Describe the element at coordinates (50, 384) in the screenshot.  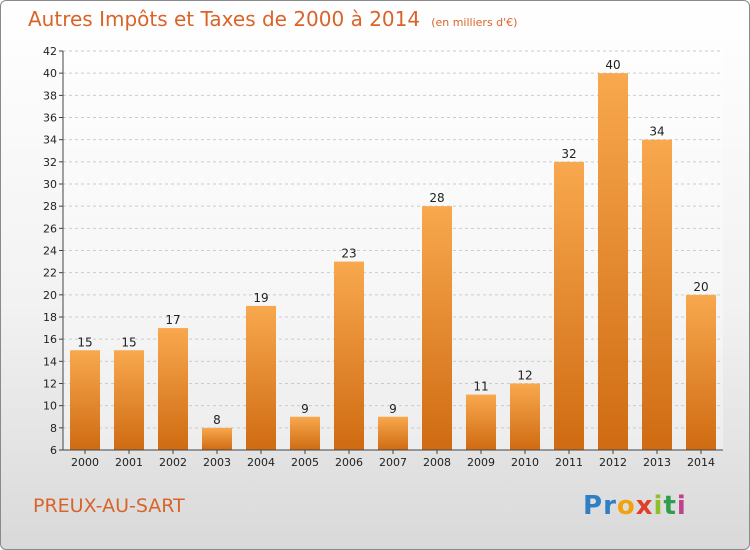
I see `y-tick-label: 12` at that location.